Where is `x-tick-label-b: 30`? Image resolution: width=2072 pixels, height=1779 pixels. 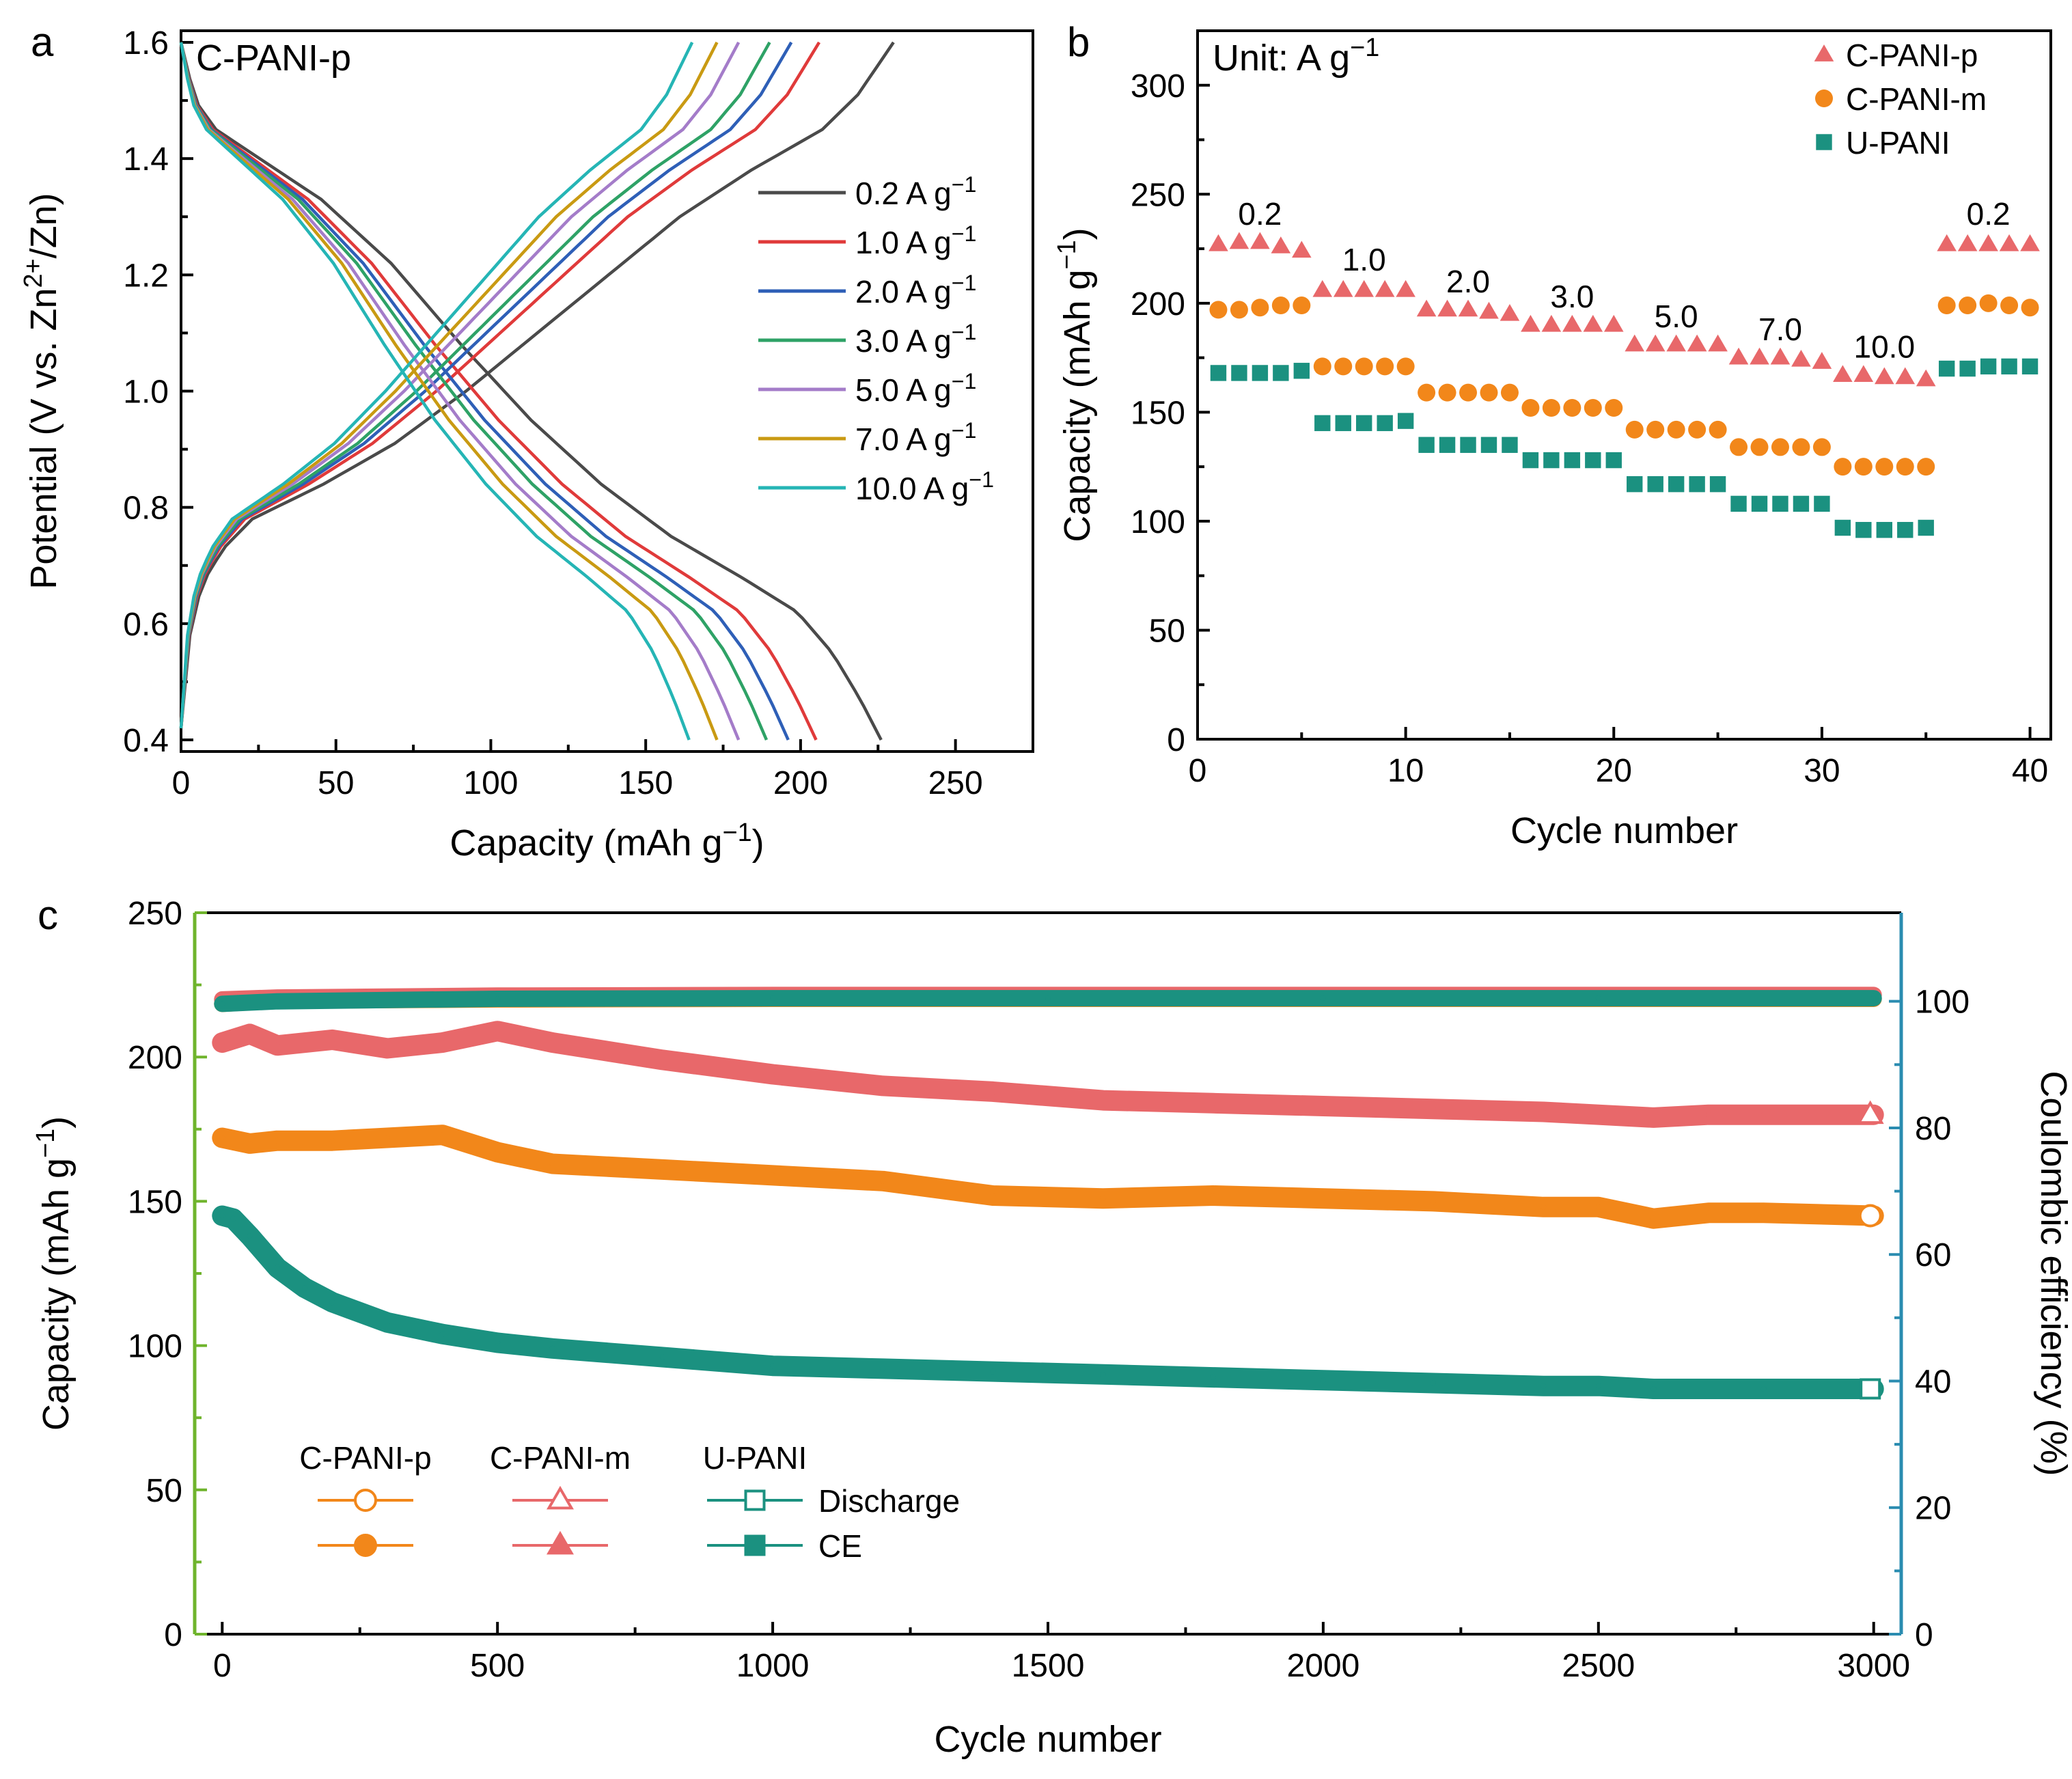 x-tick-label-b: 30 is located at coordinates (1822, 771).